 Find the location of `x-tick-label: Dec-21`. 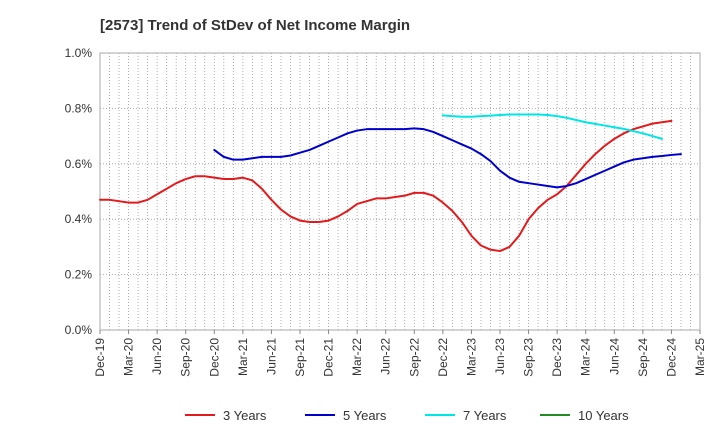

x-tick-label: Dec-21 is located at coordinates (329, 357).